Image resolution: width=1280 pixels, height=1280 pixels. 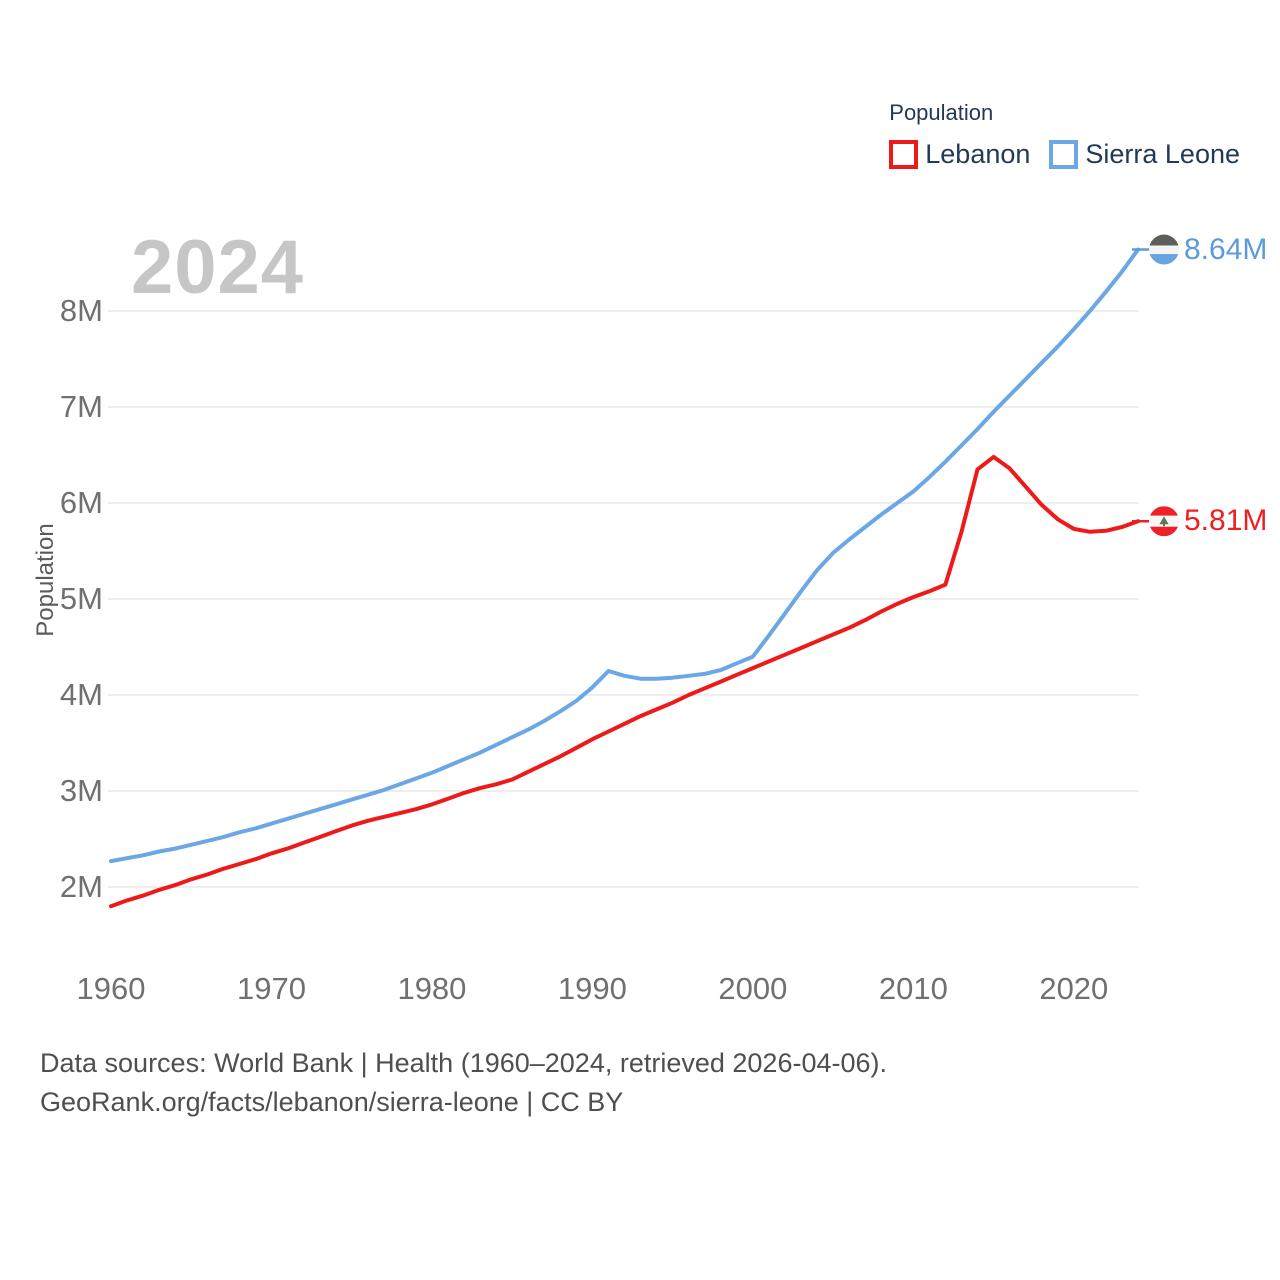 What do you see at coordinates (904, 154) in the screenshot?
I see `lebanon-swatch-icon` at bounding box center [904, 154].